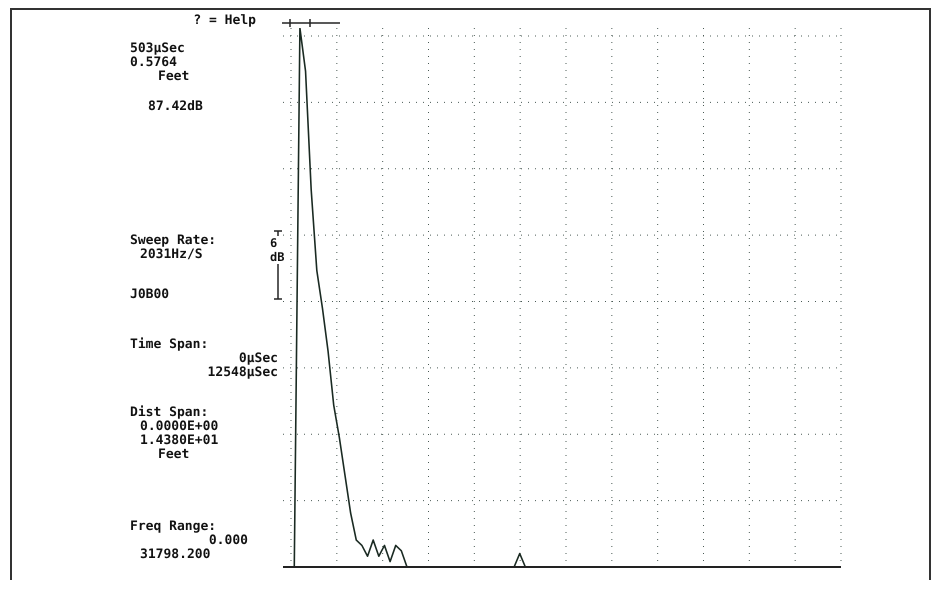 Image resolution: width=939 pixels, height=590 pixels. Describe the element at coordinates (279, 250) in the screenshot. I see `annotation: 6 dB` at that location.